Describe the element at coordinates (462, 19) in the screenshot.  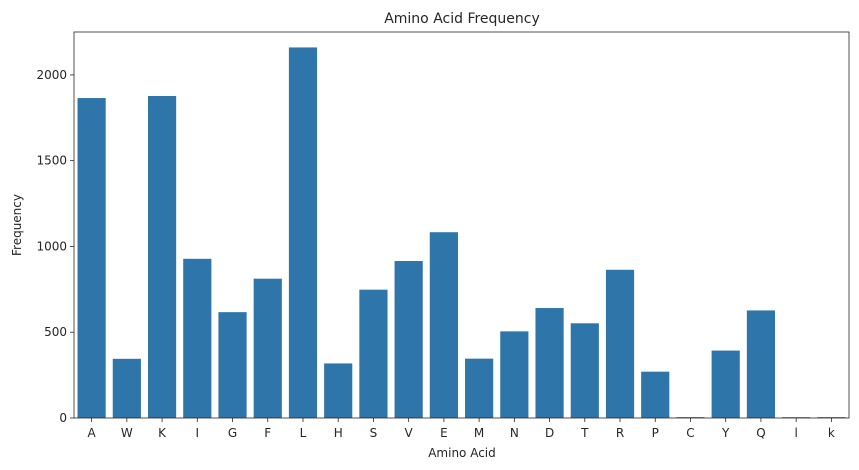
I see `chart-title: Amino Acid Frequency` at that location.